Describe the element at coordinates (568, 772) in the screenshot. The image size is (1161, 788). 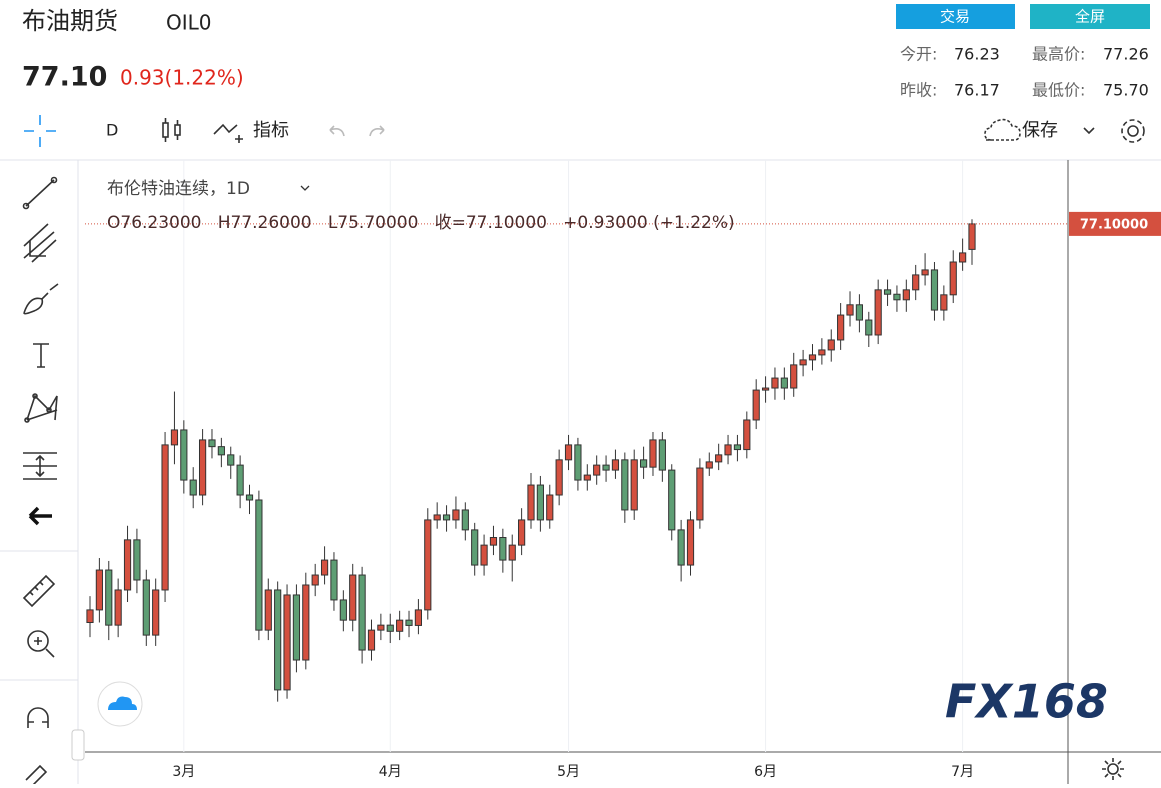
I see `x-tick-label: 5月` at that location.